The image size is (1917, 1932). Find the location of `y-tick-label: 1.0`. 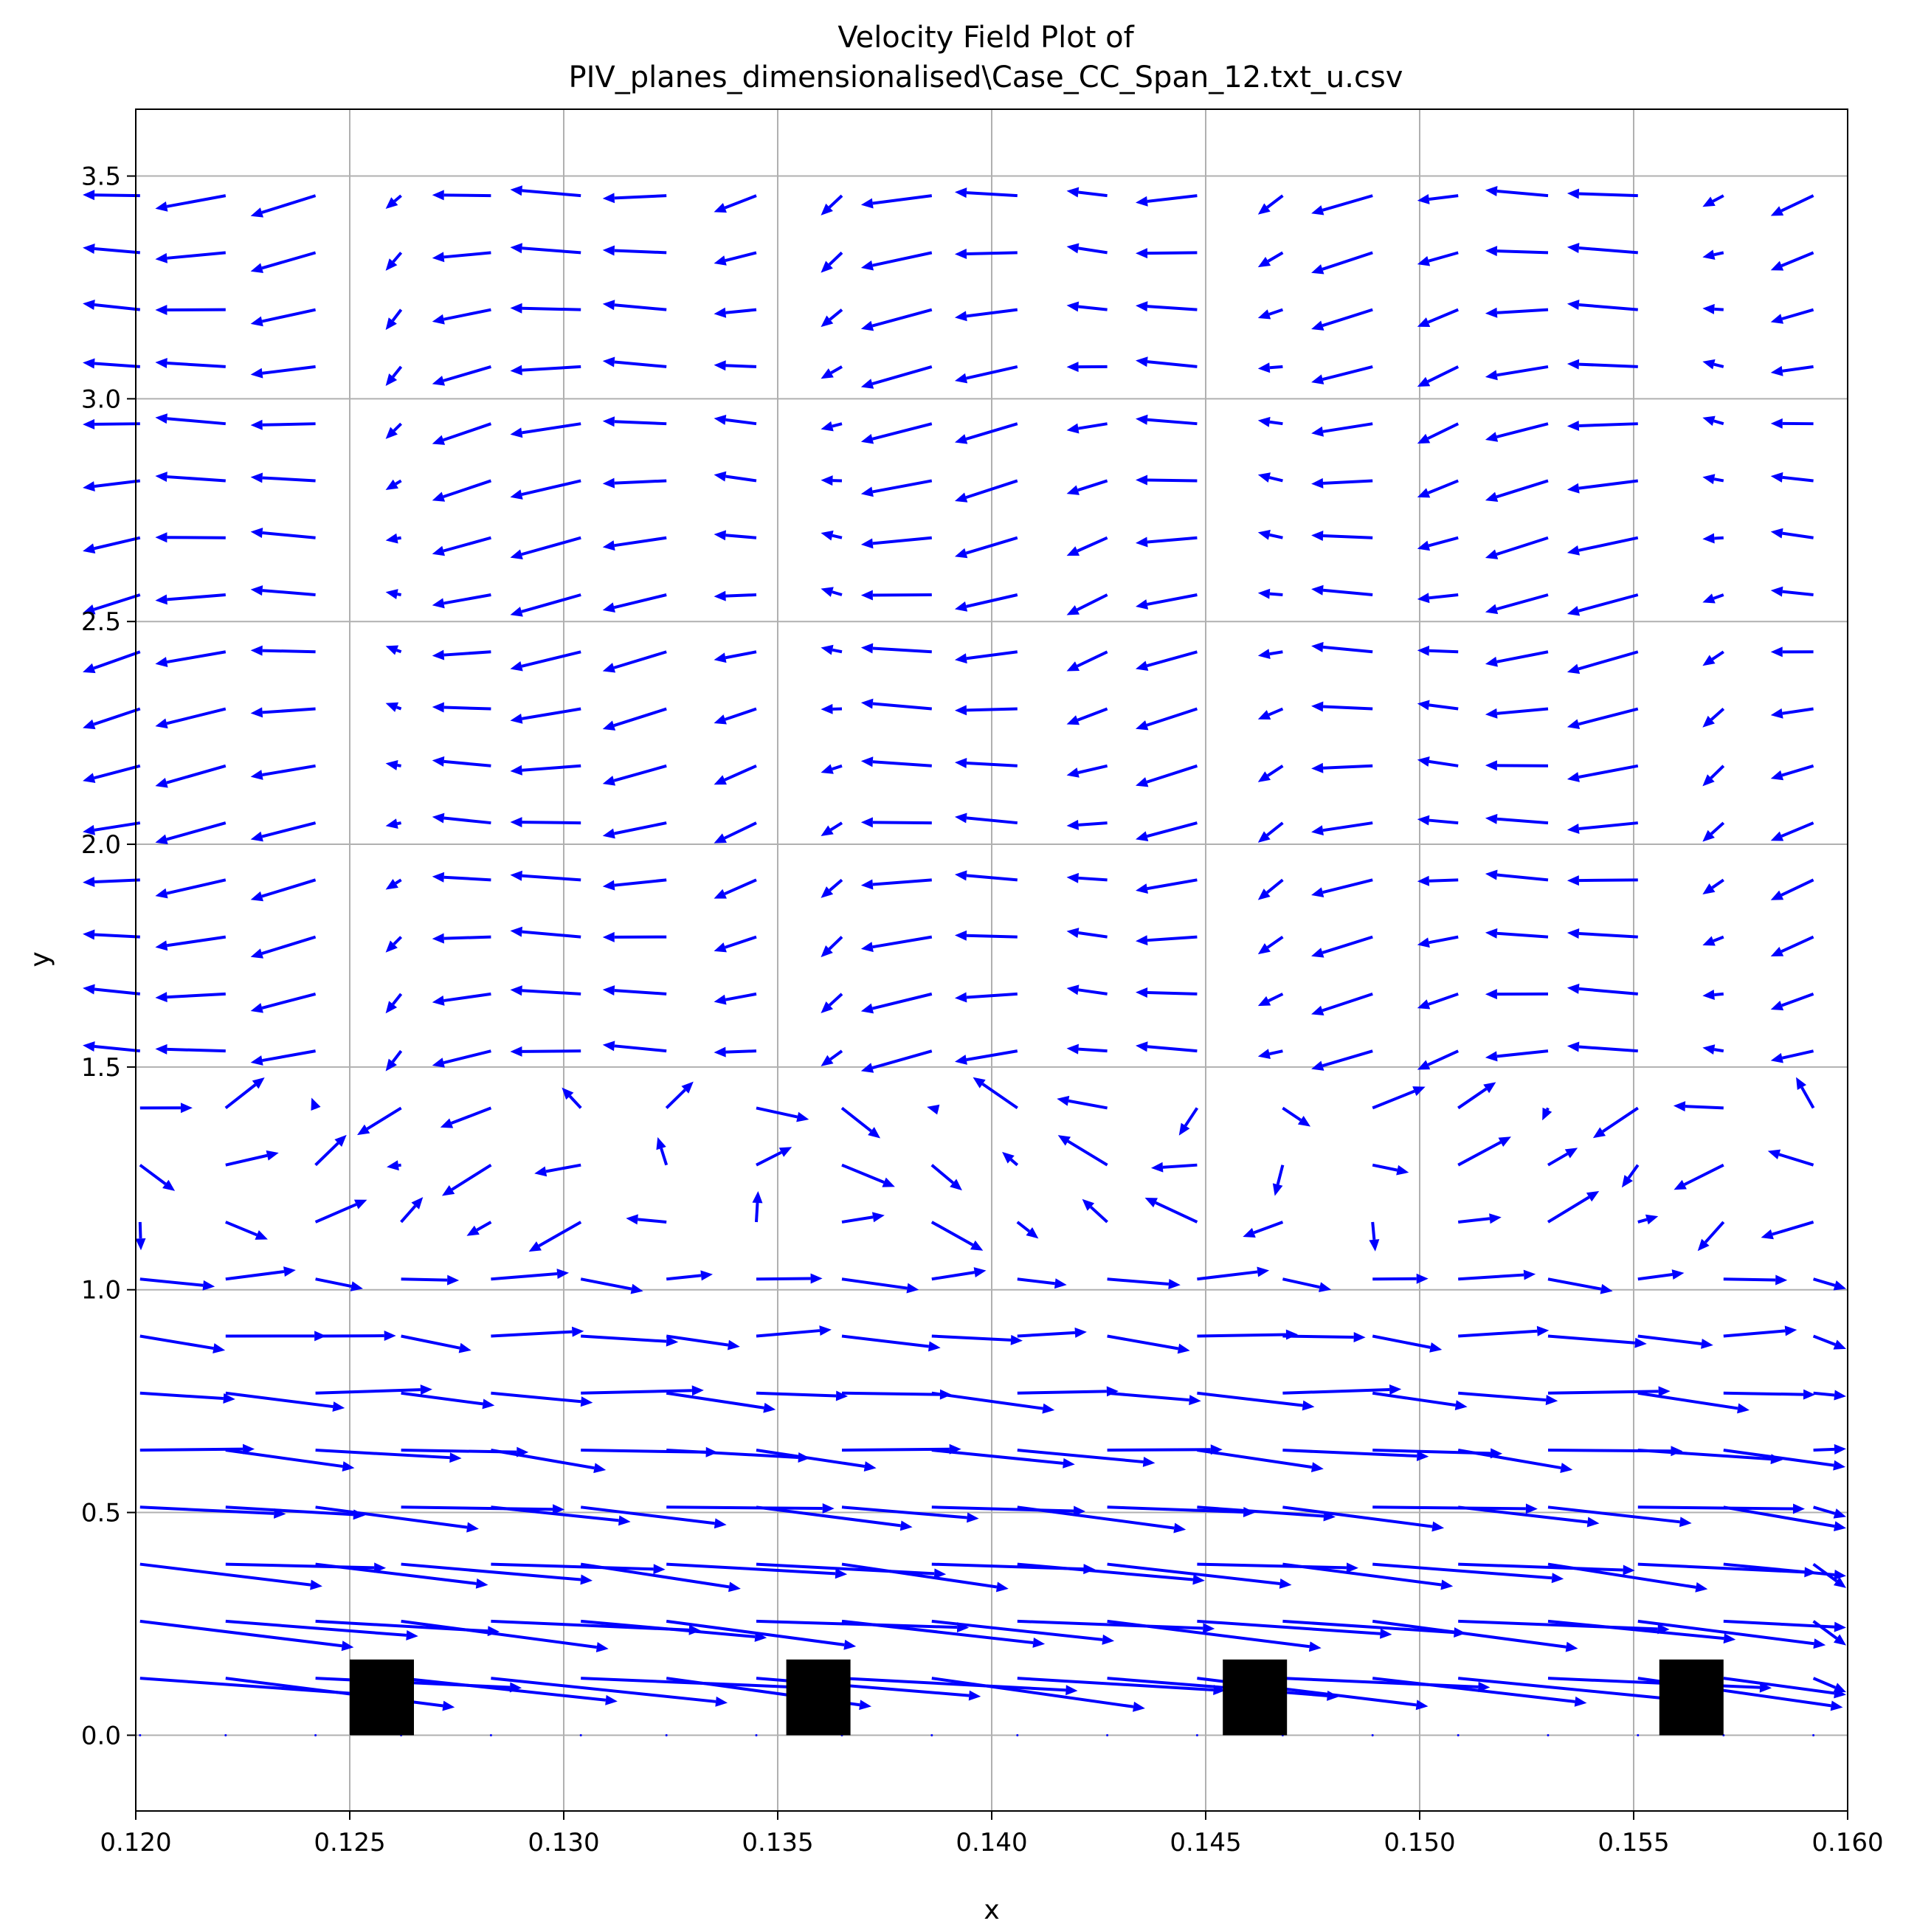

y-tick-label: 1.0 is located at coordinates (101, 1290).